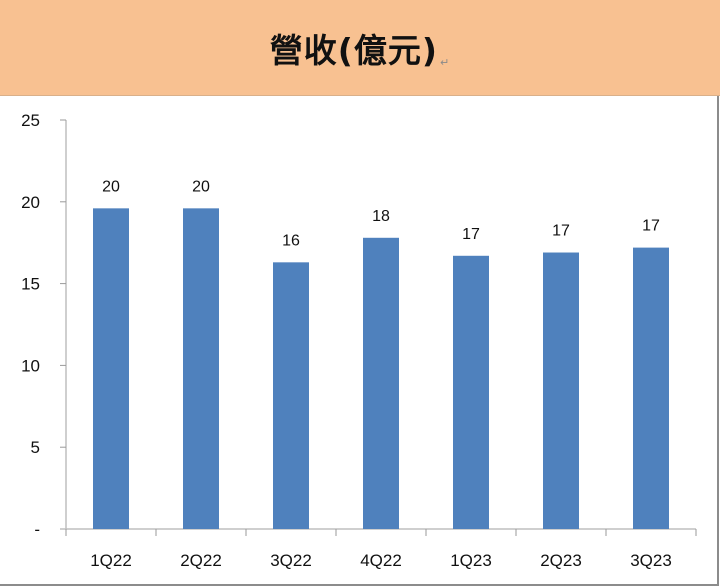  I want to click on bar-3q23, so click(651, 388).